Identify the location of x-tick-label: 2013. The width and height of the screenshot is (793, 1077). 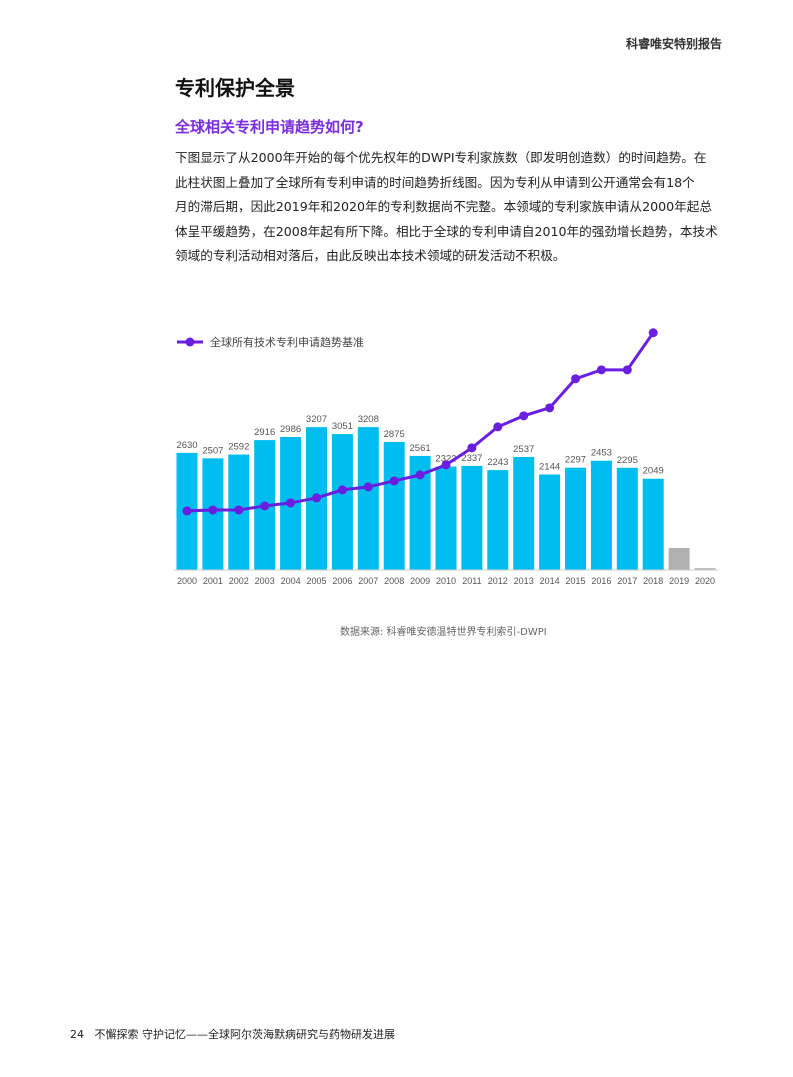
(524, 581).